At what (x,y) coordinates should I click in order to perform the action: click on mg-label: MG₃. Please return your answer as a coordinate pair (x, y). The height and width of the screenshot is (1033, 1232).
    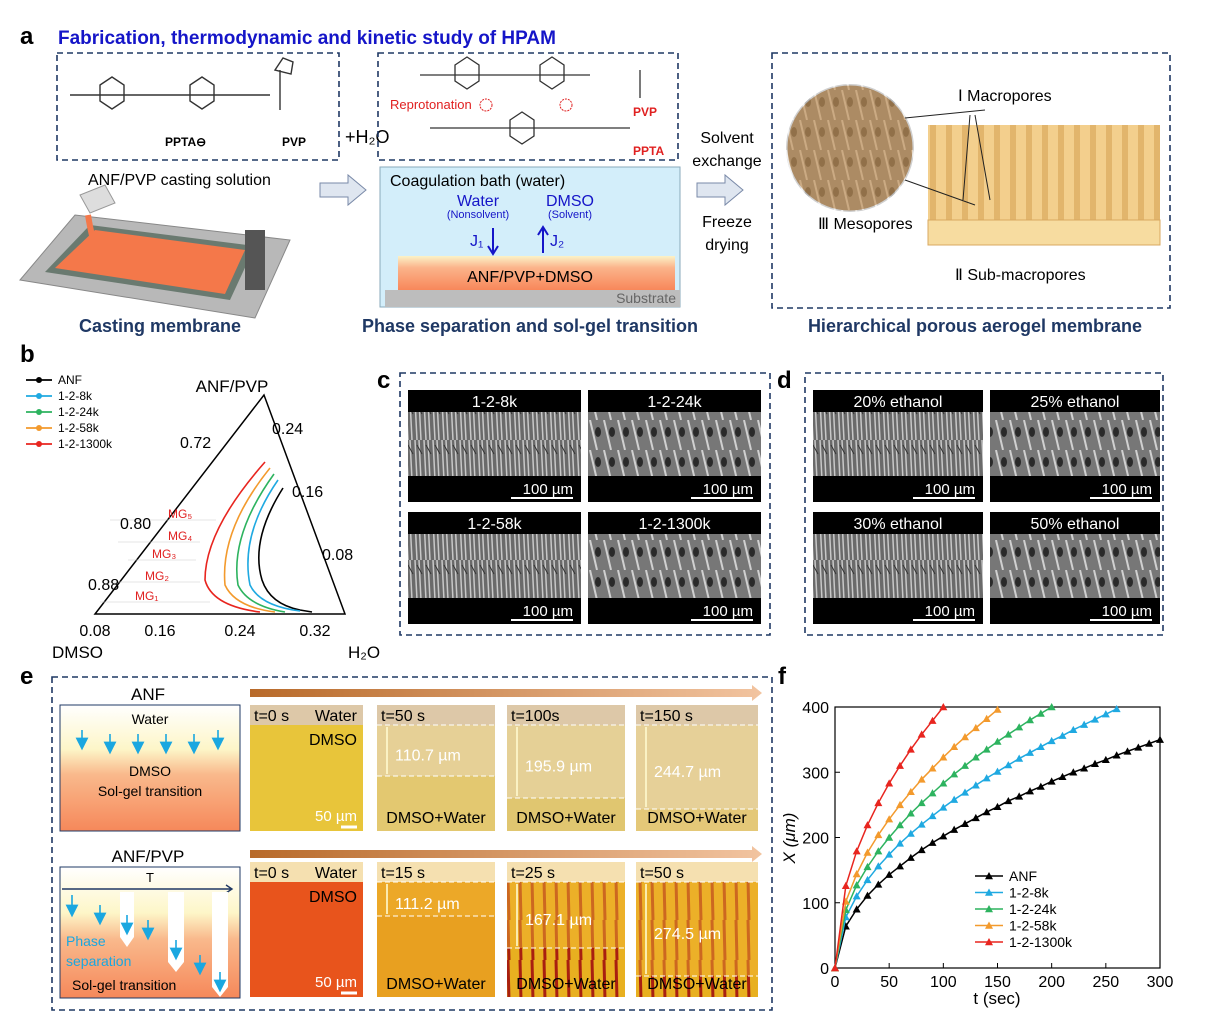
    Looking at the image, I should click on (164, 554).